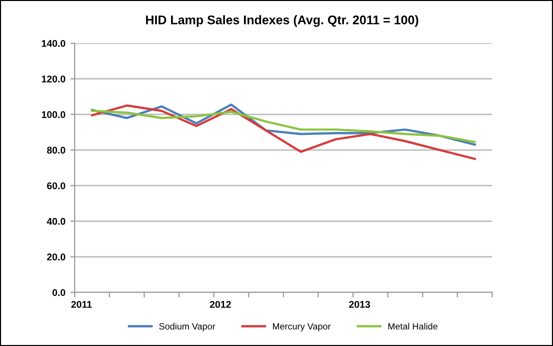 The height and width of the screenshot is (346, 553). What do you see at coordinates (54, 114) in the screenshot?
I see `y-tick-label: 100.0` at bounding box center [54, 114].